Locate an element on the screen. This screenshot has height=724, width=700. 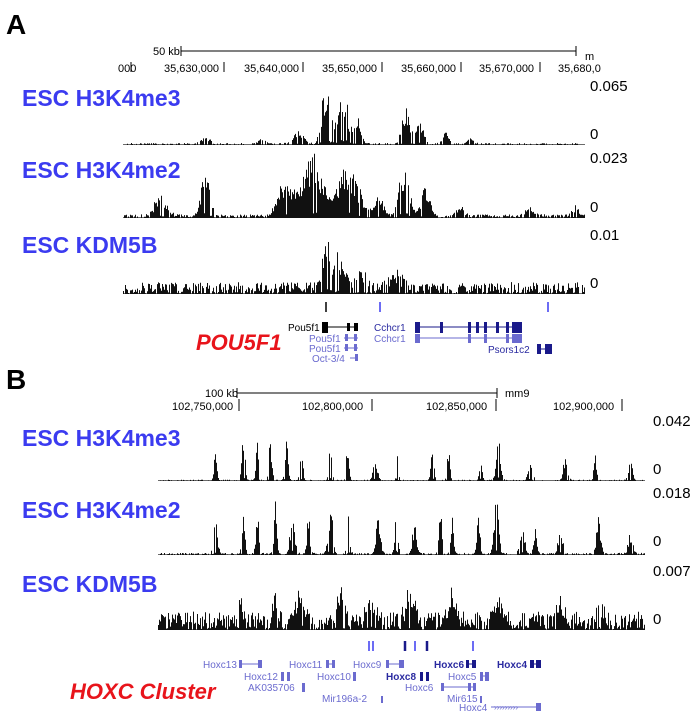
panel-b-coord-2: 102,850,000 is located at coordinates (456, 407).